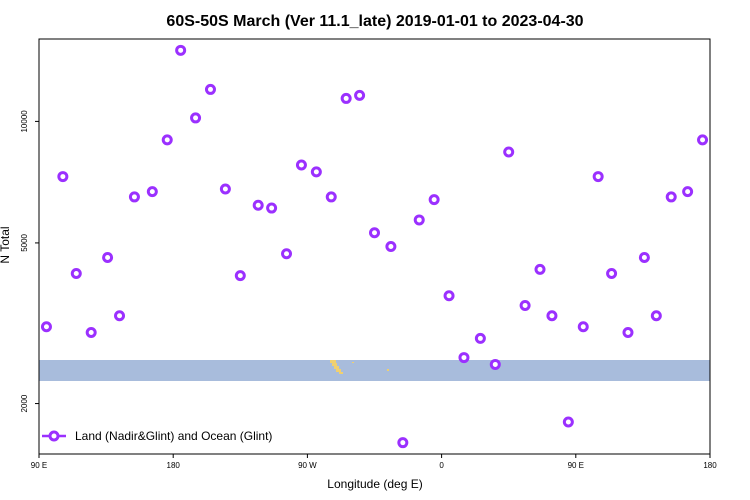  Describe the element at coordinates (6, 244) in the screenshot. I see `y-axis-label: N Total` at that location.